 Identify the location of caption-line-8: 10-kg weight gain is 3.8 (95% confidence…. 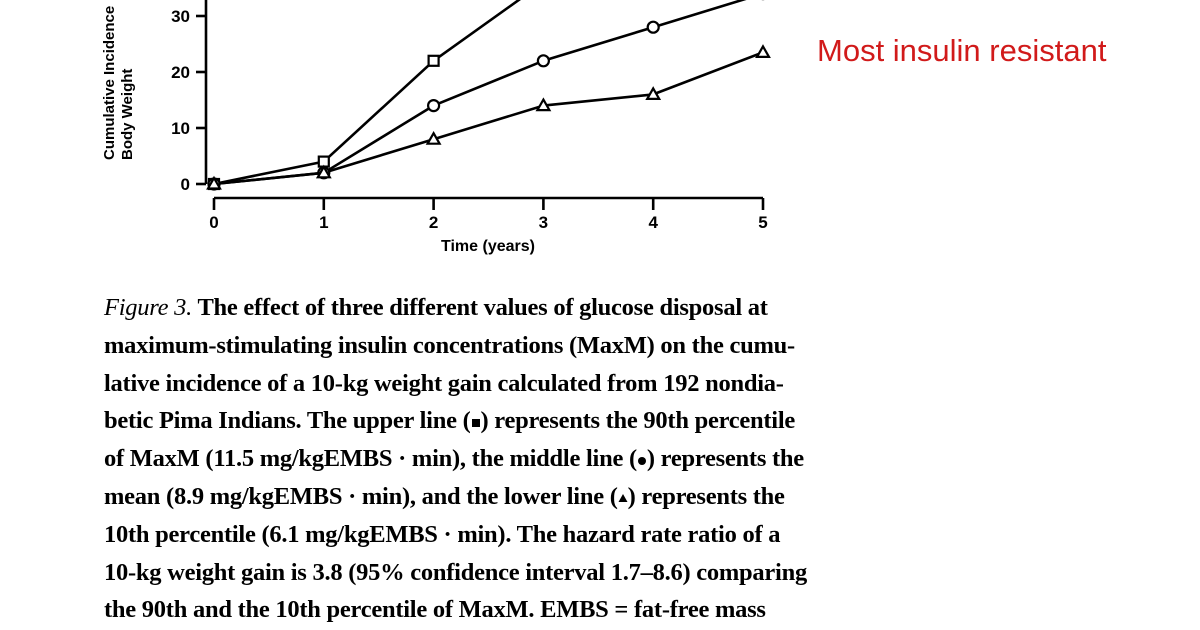
(455, 572).